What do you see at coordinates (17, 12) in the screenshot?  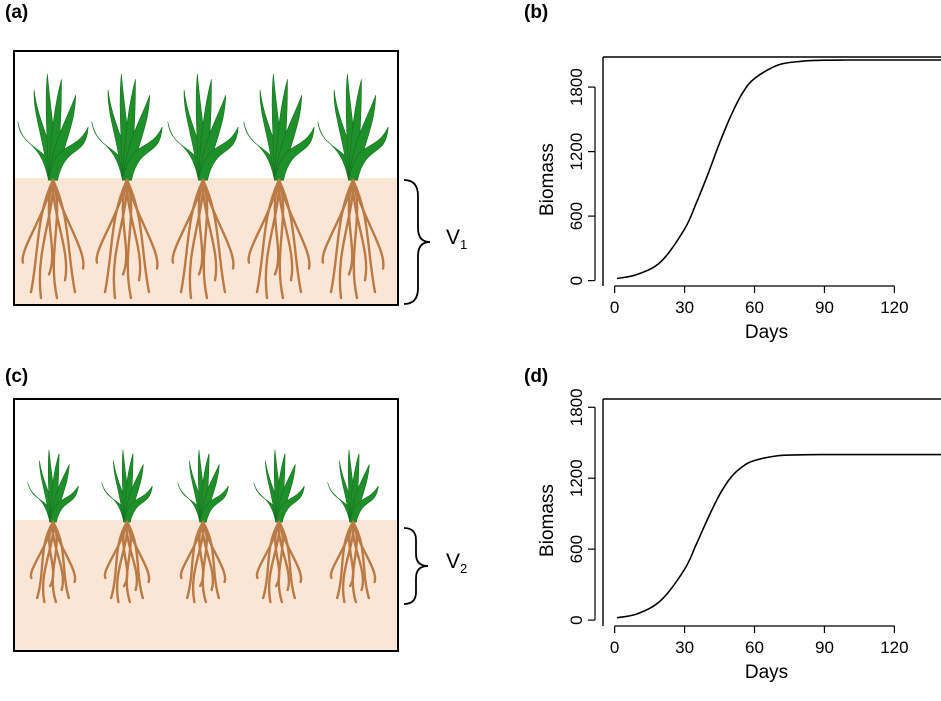 I see `panel-label-a: (a)` at bounding box center [17, 12].